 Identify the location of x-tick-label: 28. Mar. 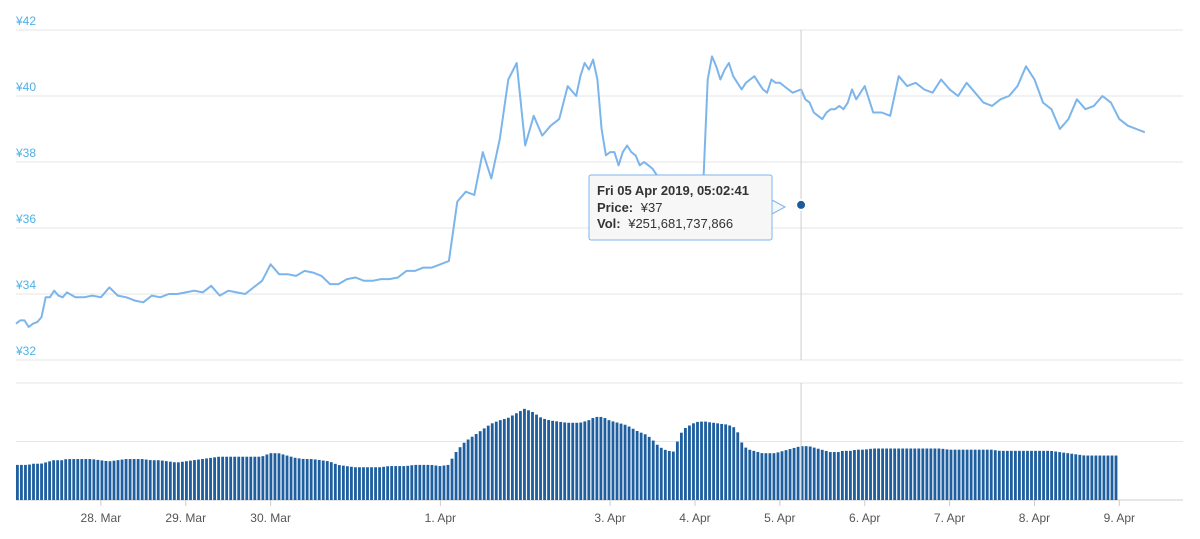
(101, 518).